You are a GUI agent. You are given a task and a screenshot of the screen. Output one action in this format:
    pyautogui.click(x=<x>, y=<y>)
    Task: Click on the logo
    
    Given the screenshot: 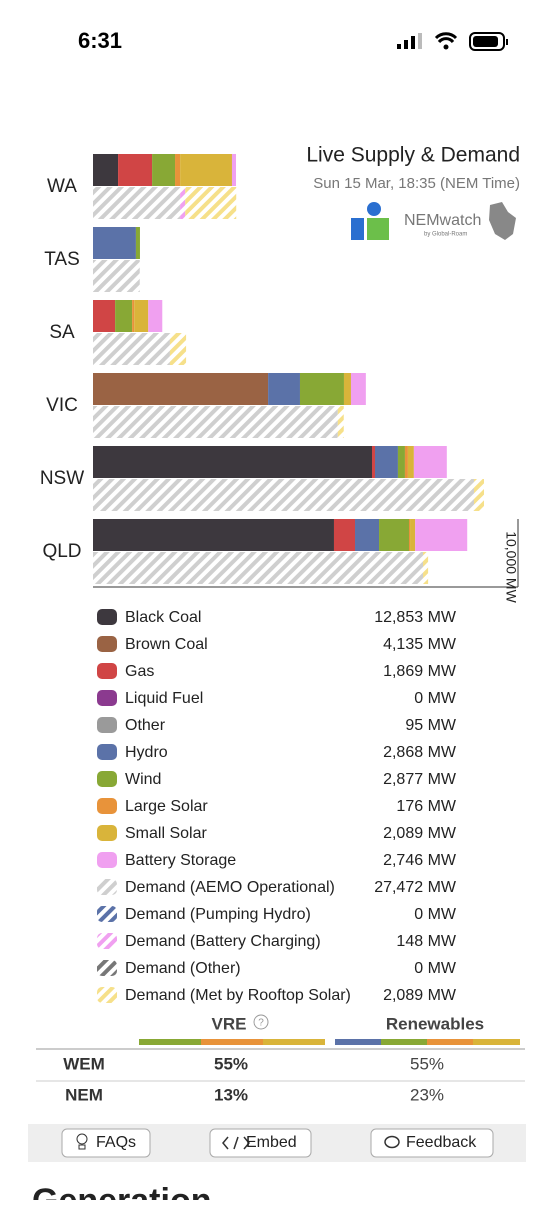 What is the action you would take?
    pyautogui.click(x=433, y=221)
    